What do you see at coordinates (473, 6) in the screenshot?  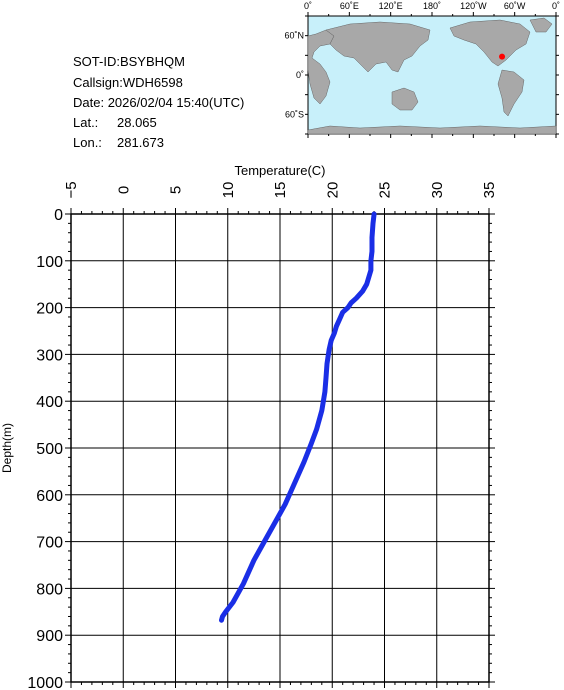 I see `map-lon-label: 120˚W` at bounding box center [473, 6].